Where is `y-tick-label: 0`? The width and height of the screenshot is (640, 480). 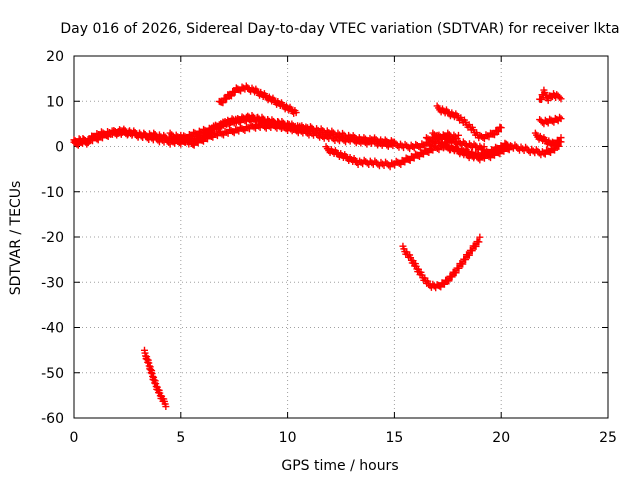 y-tick-label: 0 is located at coordinates (59, 148).